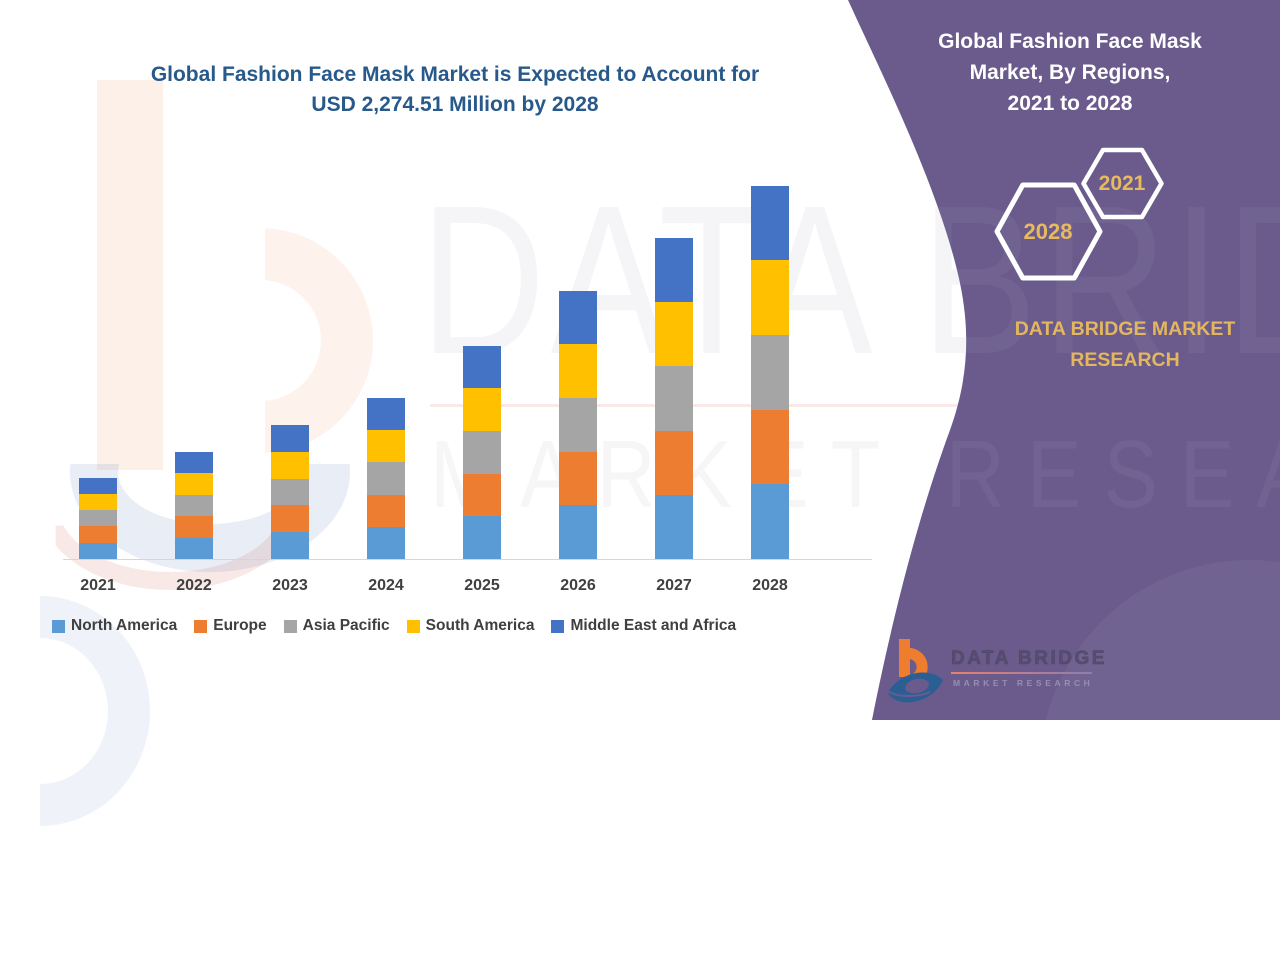 This screenshot has height=980, width=1280. What do you see at coordinates (1029, 658) in the screenshot?
I see `logo-brand-text: DATA BRIDGE` at bounding box center [1029, 658].